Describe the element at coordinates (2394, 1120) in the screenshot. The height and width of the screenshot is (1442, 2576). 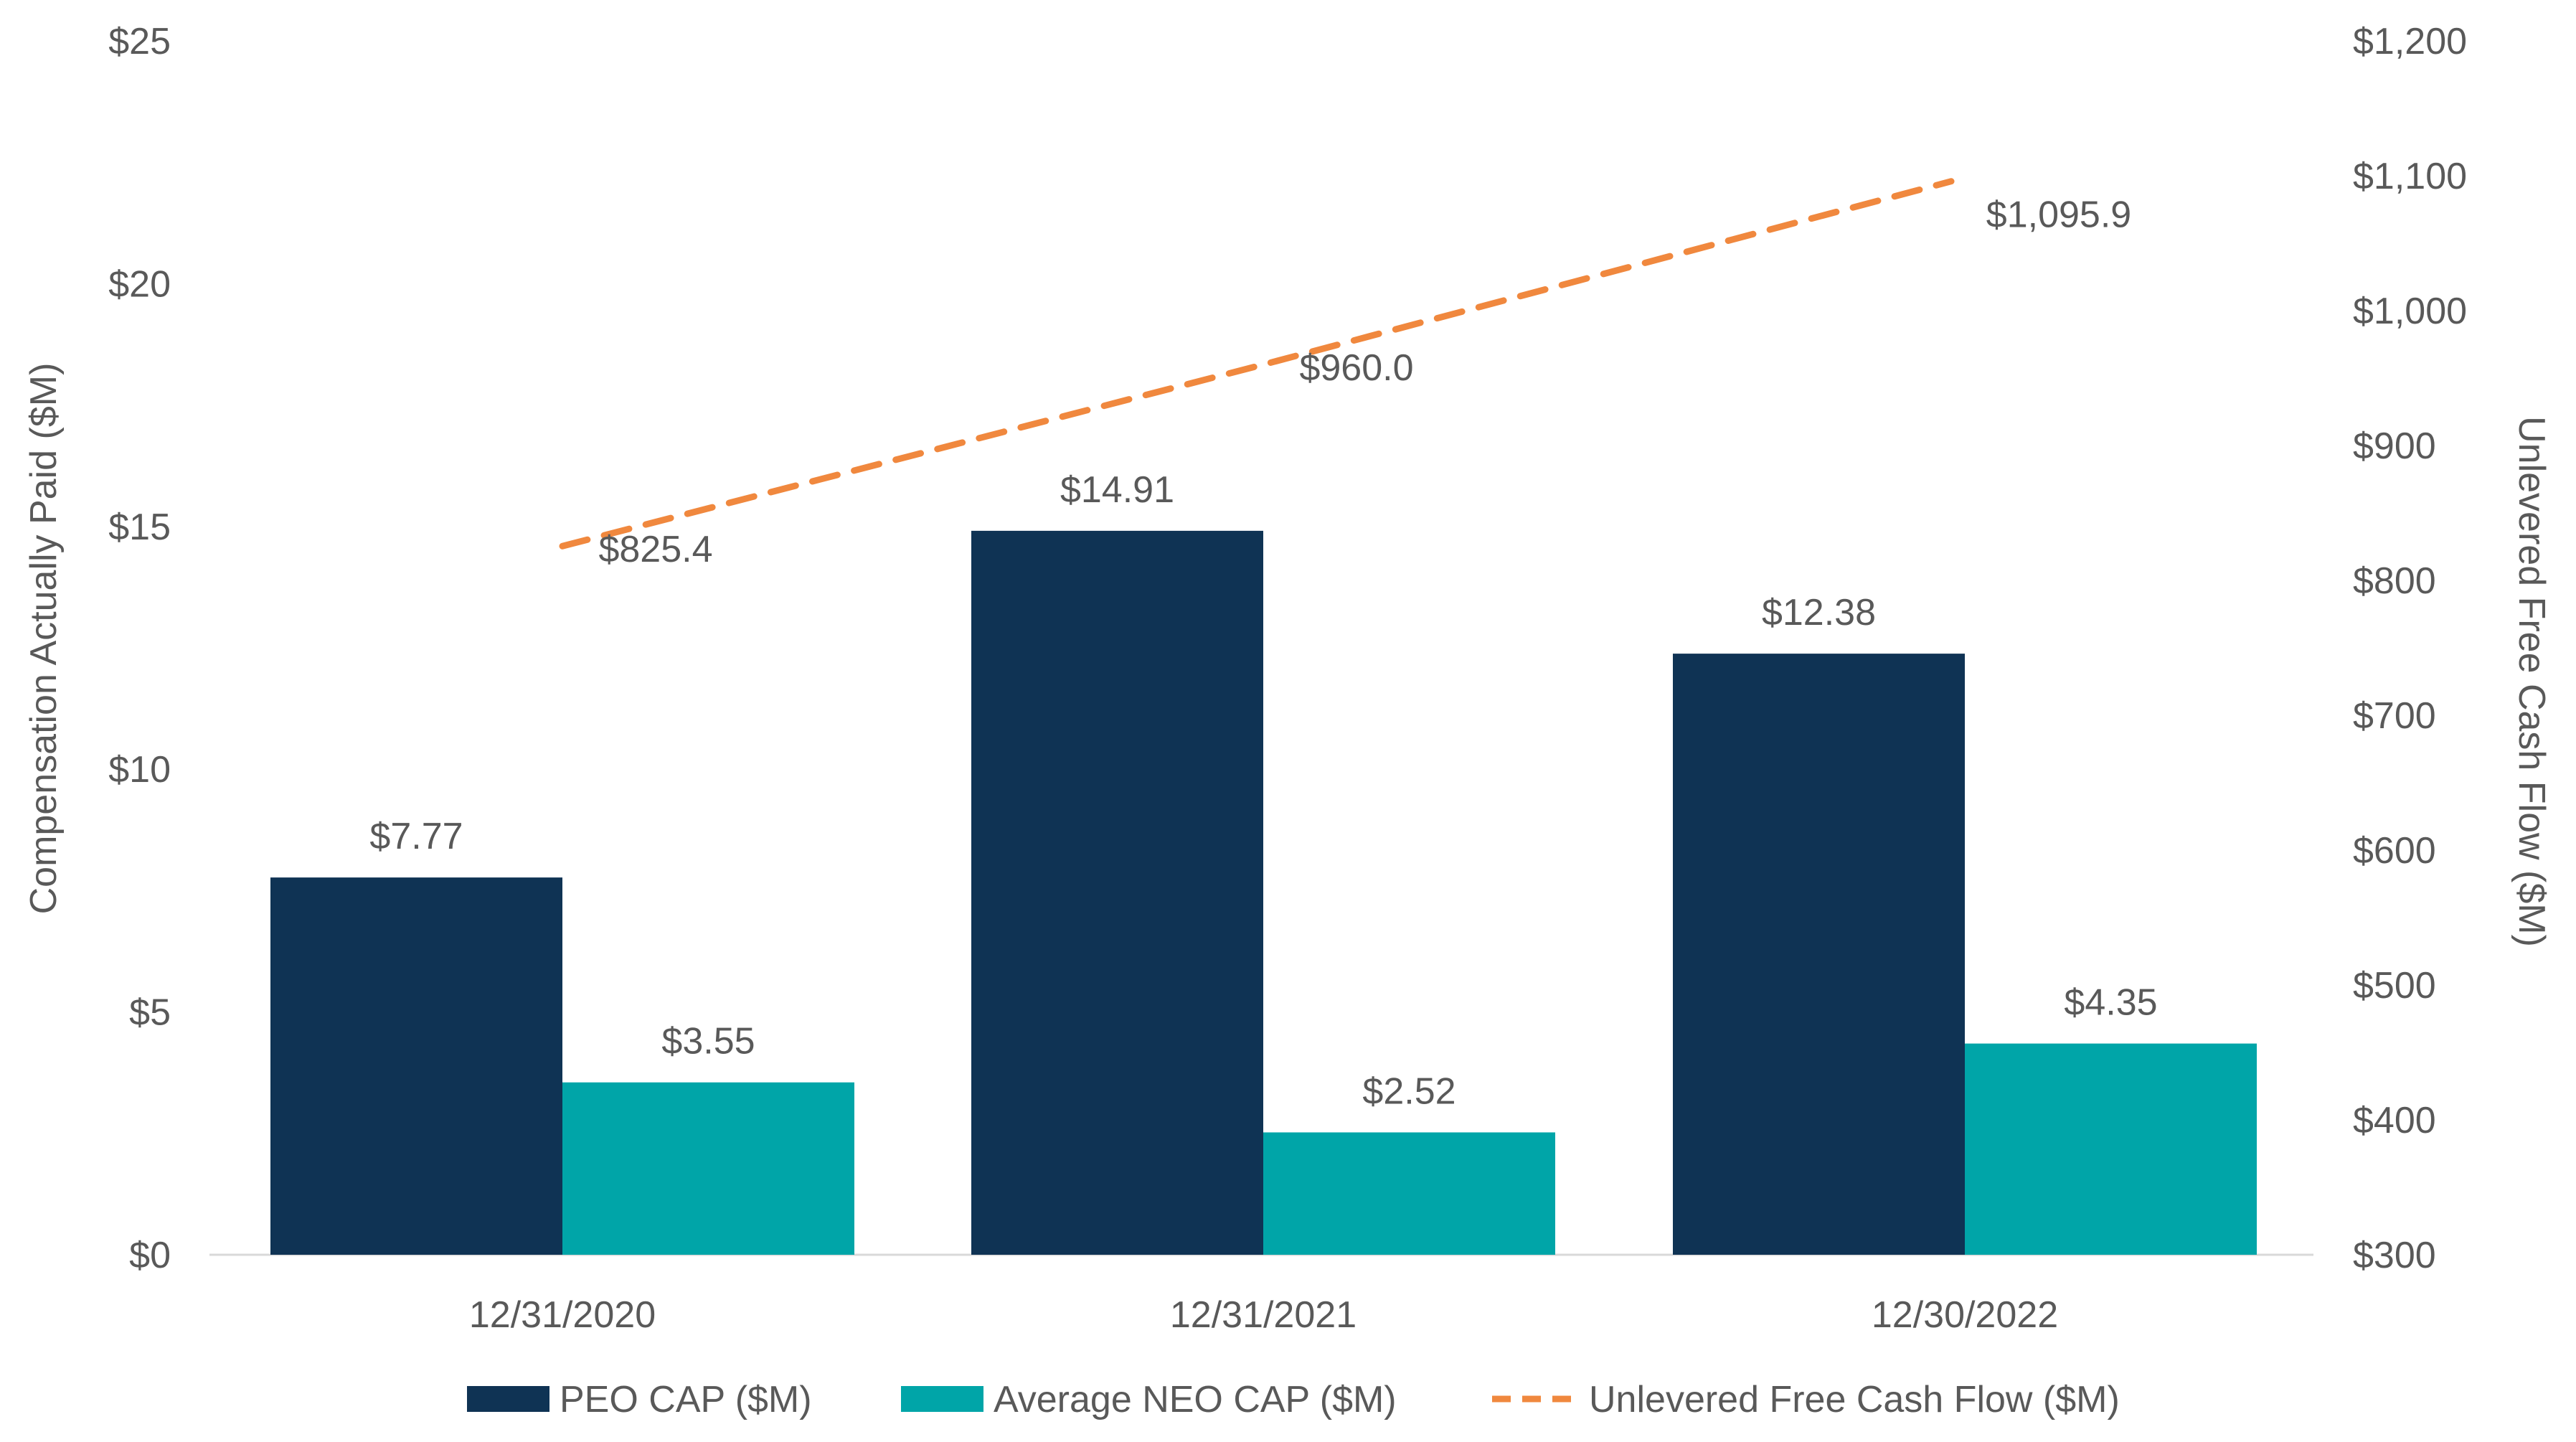
I see `y2-tick-label: $400` at that location.